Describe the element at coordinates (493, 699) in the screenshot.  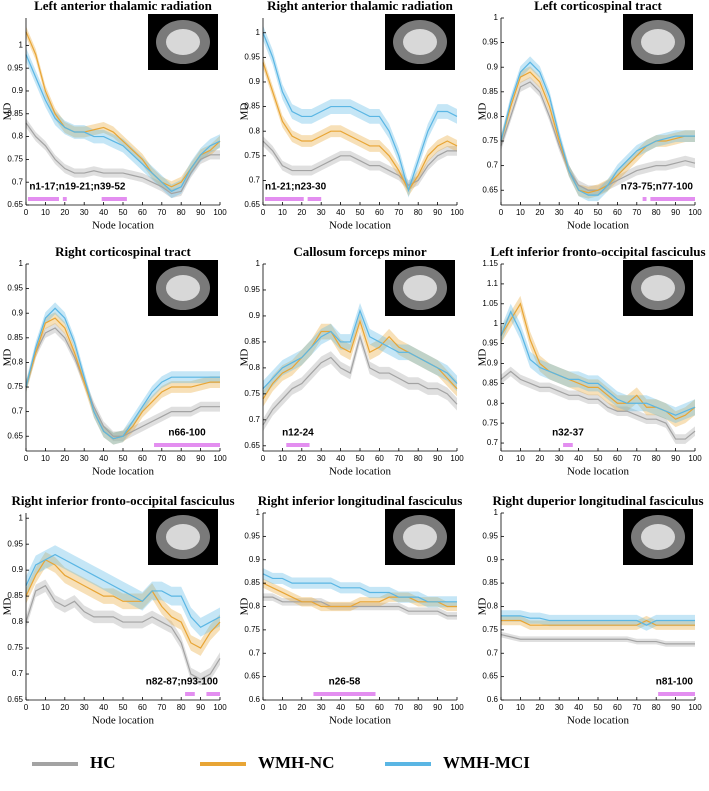
I see `y-tick-label: 0.6` at that location.